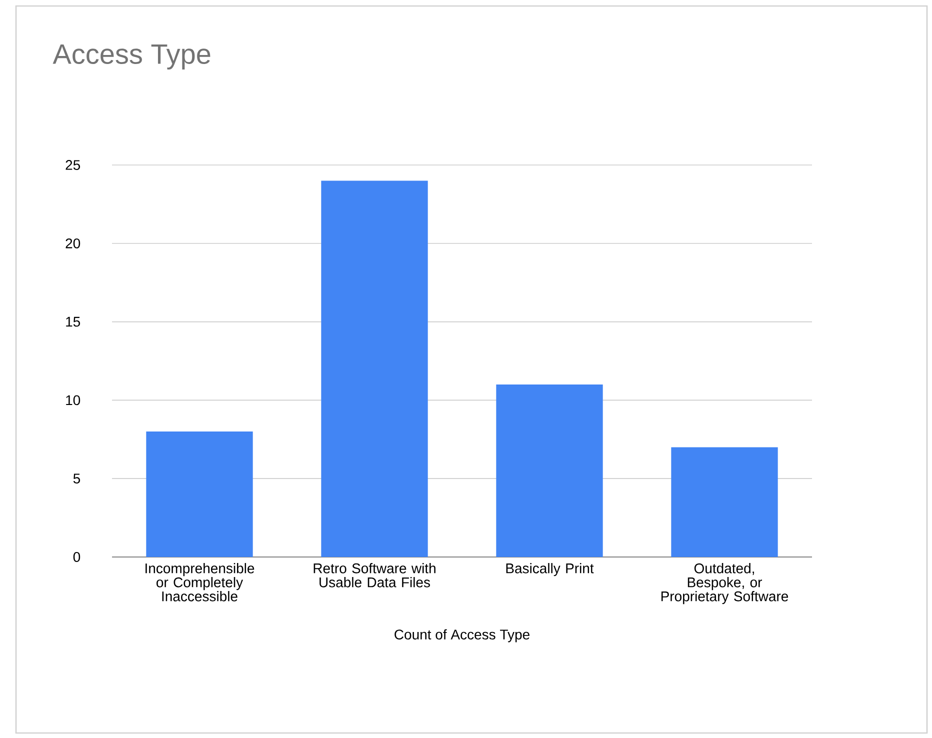  I want to click on y-tick-label: 15, so click(73, 321).